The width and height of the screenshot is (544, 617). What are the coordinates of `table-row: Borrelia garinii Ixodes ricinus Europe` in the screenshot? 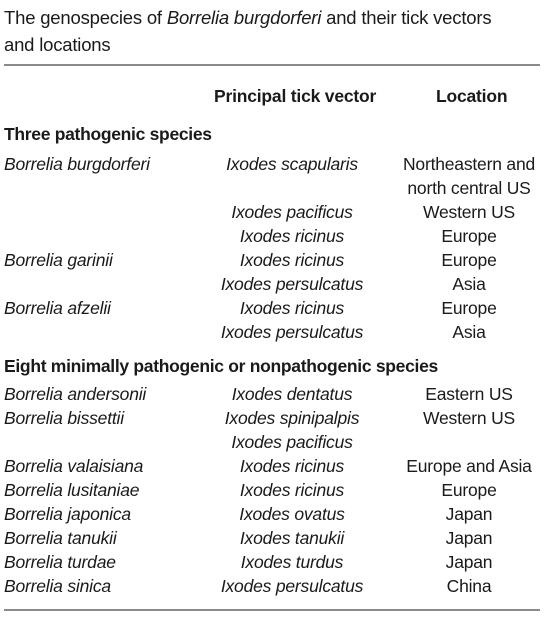 It's located at (272, 260).